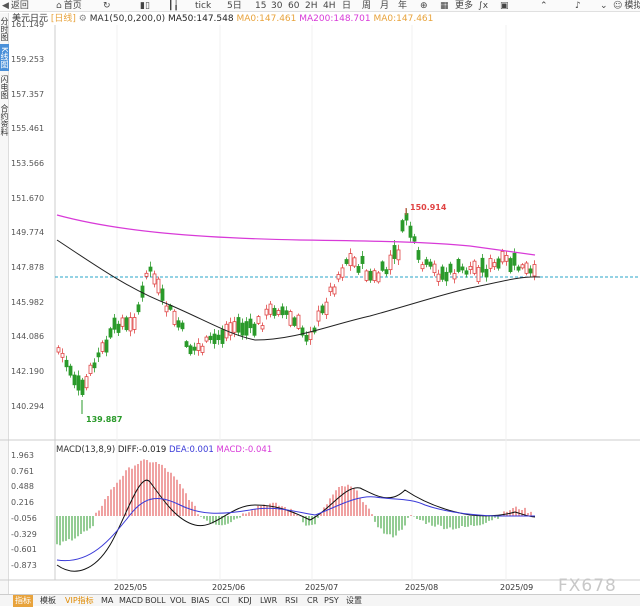  Describe the element at coordinates (22, 502) in the screenshot. I see `macd-y-label: 0.216` at that location.